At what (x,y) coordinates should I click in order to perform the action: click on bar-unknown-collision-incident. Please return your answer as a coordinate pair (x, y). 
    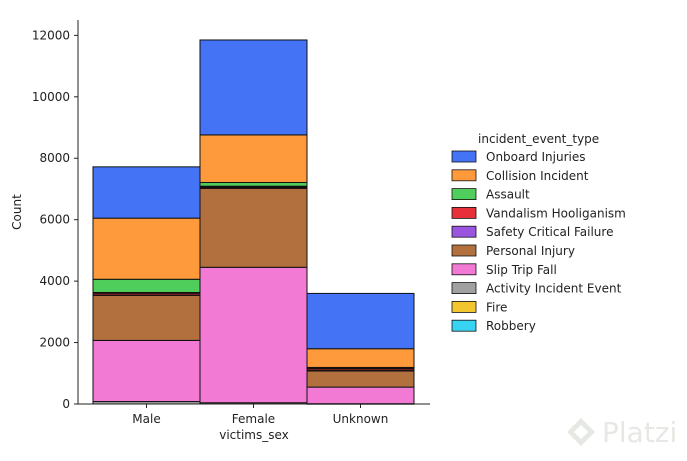
    Looking at the image, I should click on (360, 358).